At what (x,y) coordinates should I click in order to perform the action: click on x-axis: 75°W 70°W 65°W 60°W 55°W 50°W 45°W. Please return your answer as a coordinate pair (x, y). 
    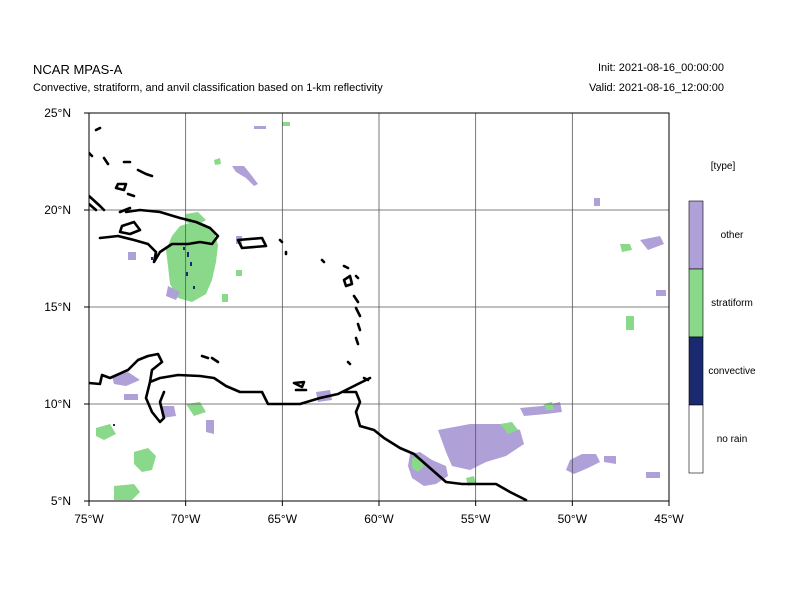
    Looking at the image, I should click on (379, 513).